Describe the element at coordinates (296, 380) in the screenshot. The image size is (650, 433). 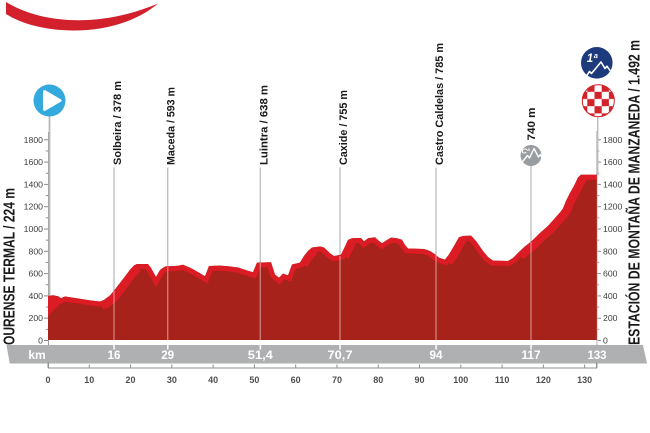
I see `svg-text: 60` at that location.